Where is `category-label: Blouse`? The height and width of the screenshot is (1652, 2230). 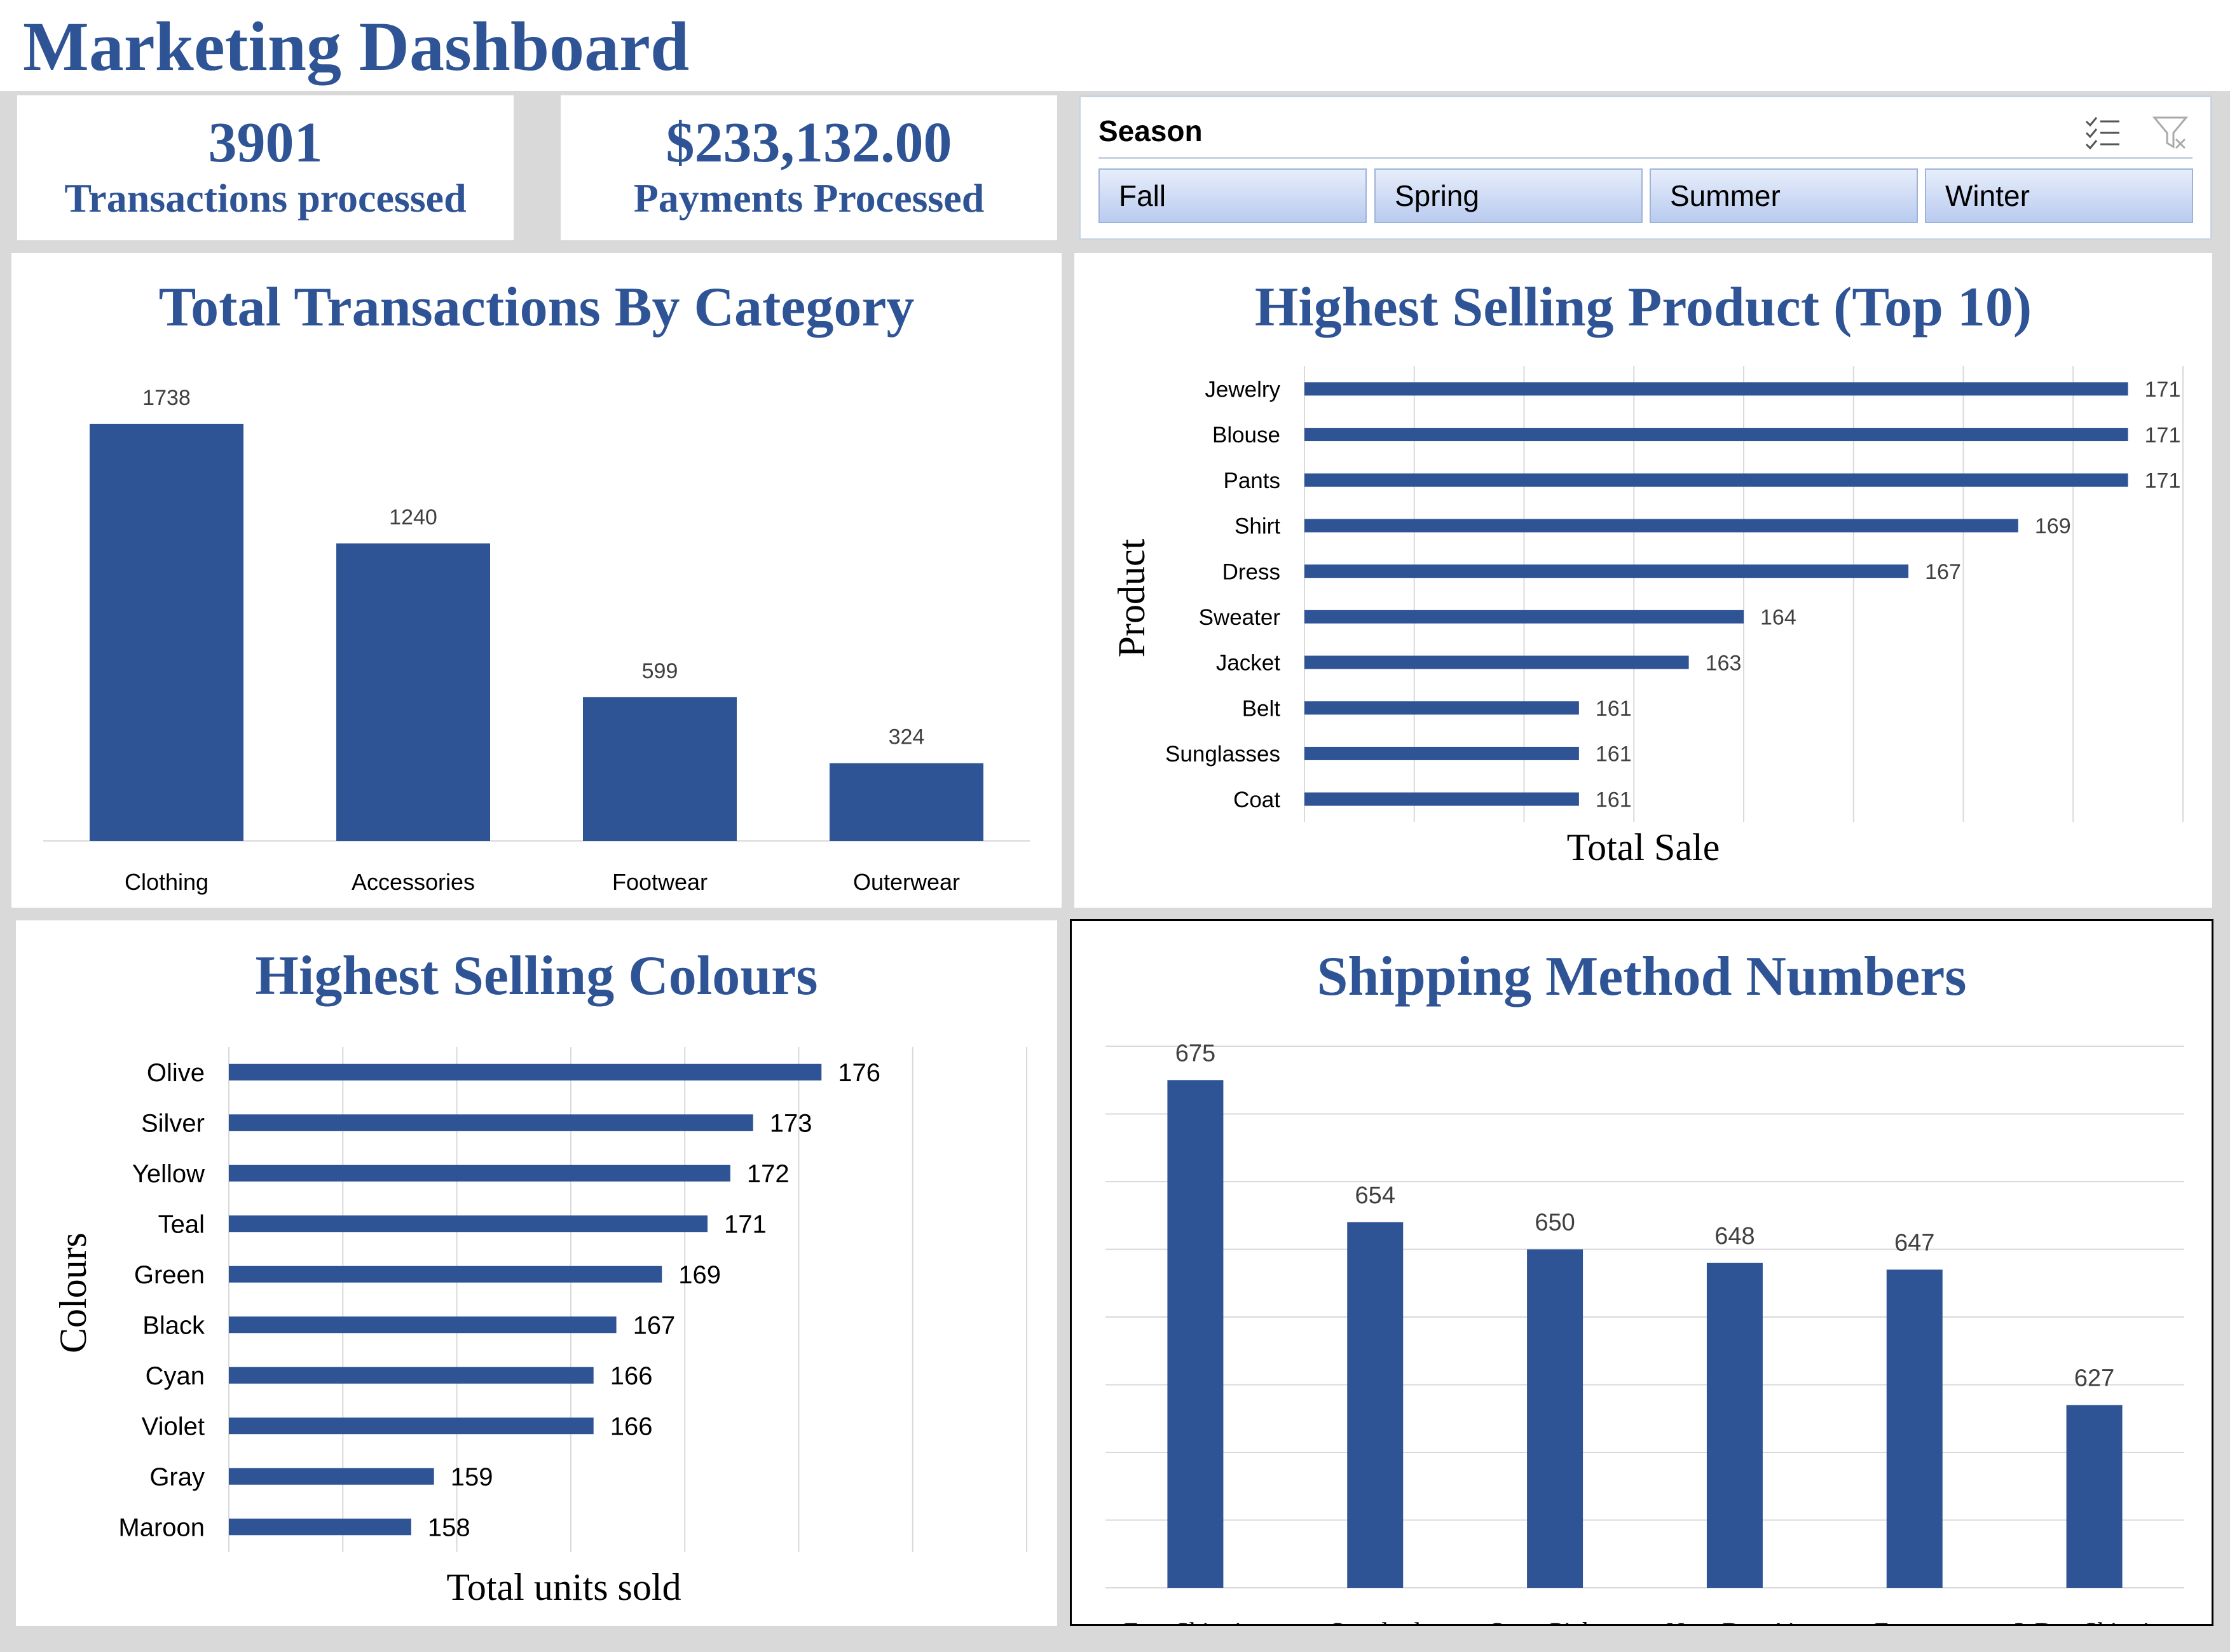
category-label: Blouse is located at coordinates (1246, 435).